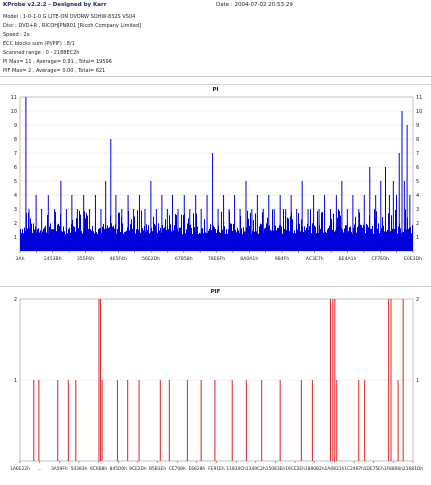  I want to click on app-title: KProbe v2.2.2 - Designed by Karr, so click(55, 5).